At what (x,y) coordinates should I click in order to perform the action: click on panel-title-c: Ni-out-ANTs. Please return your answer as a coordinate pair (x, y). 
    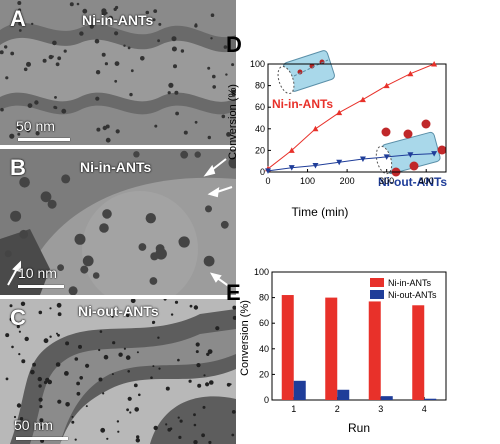
    Looking at the image, I should click on (118, 311).